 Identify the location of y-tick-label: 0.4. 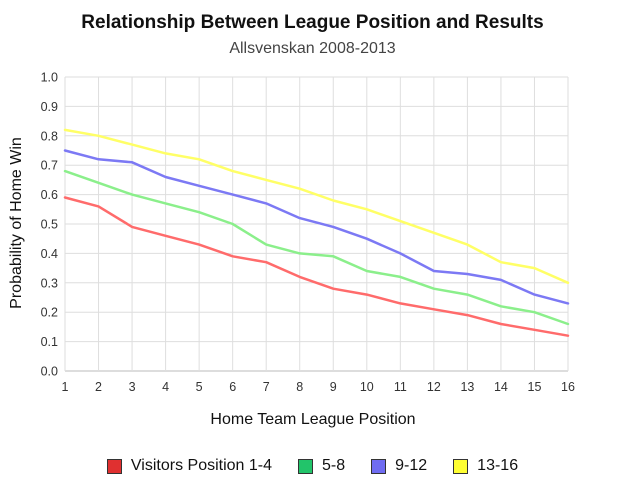
(49, 254).